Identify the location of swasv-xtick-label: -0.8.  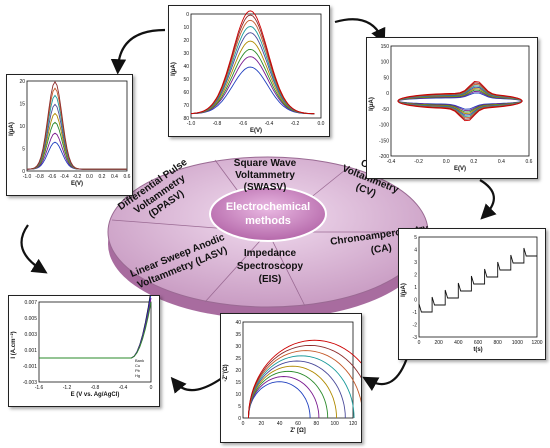
(217, 124).